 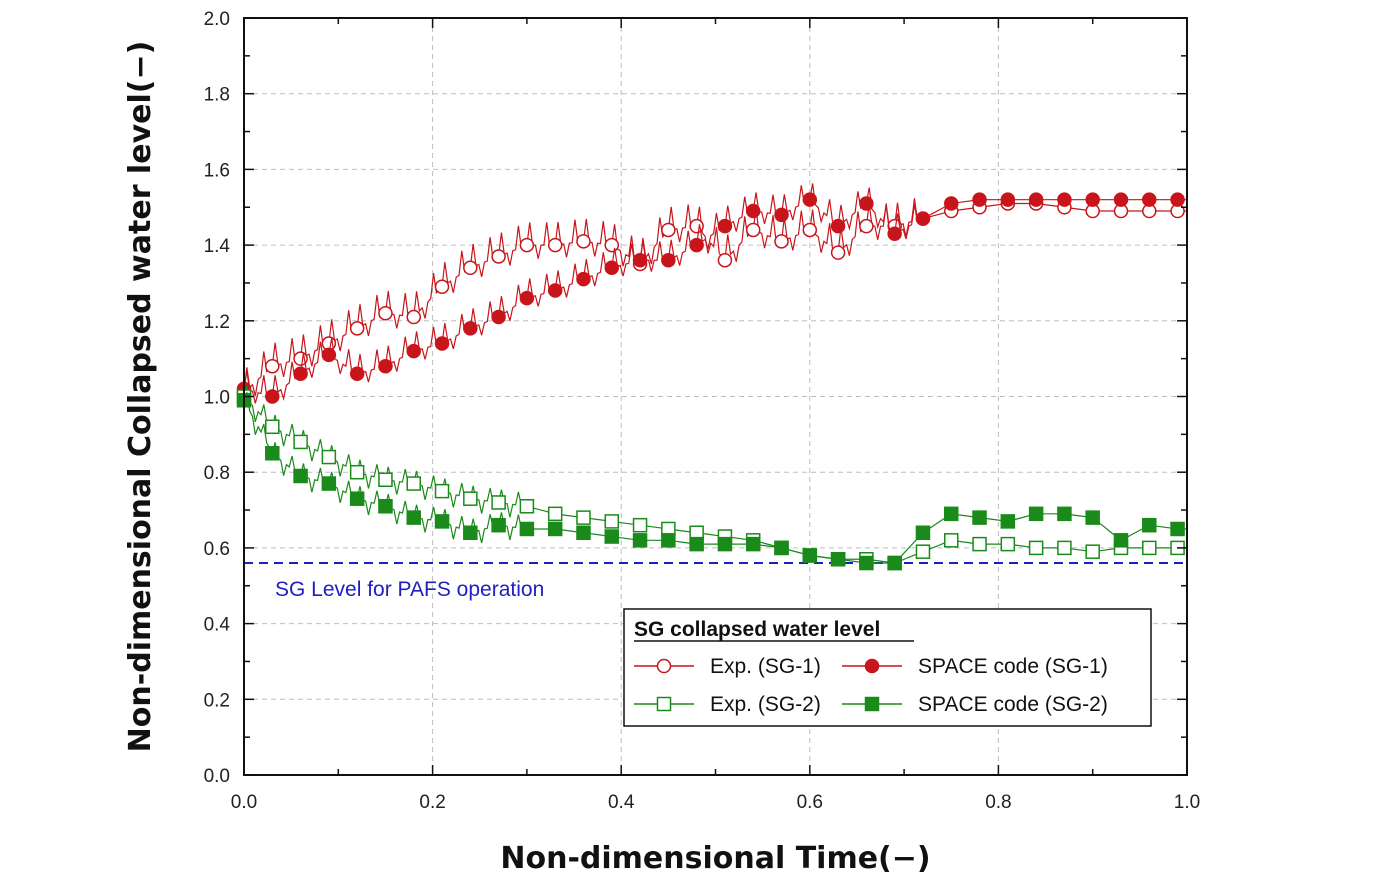 I want to click on y-tick-label: 2.0, so click(x=217, y=19).